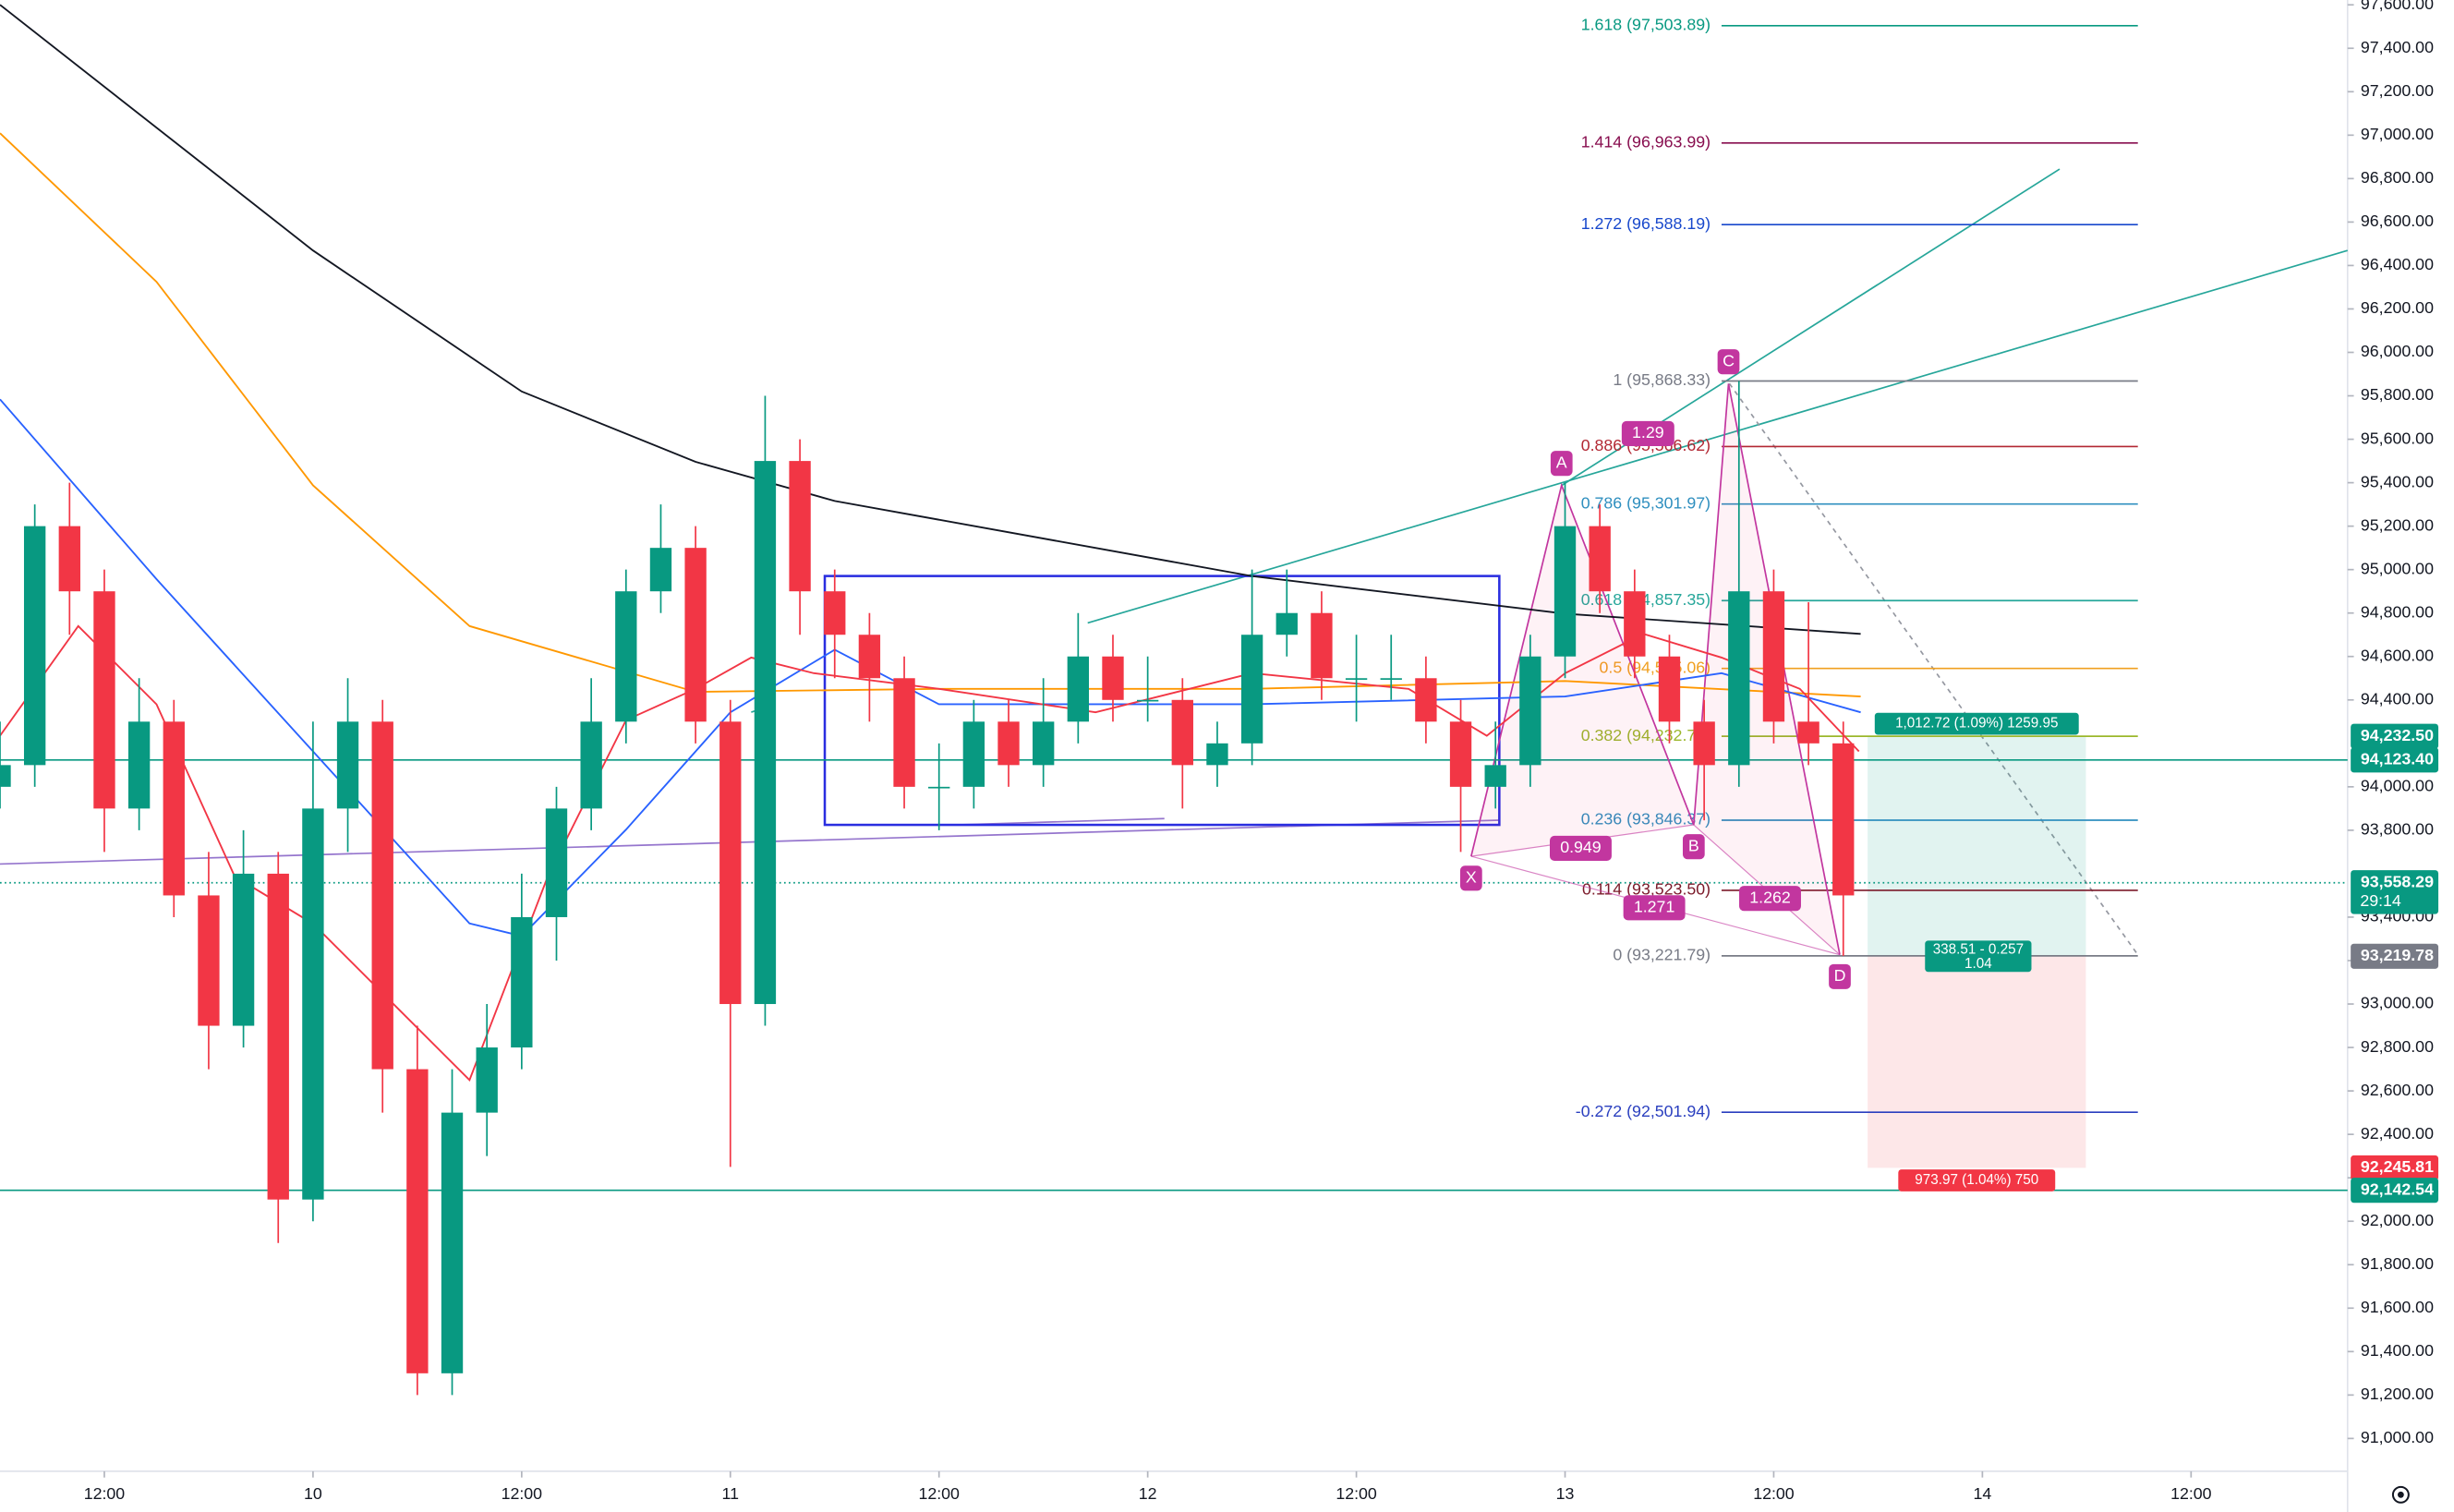  What do you see at coordinates (1162, 701) in the screenshot?
I see `range-box` at bounding box center [1162, 701].